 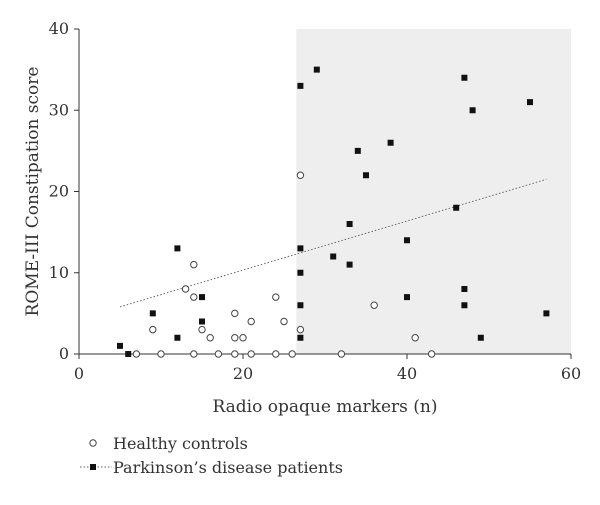 I want to click on legend-healthy-marker, so click(x=93, y=443).